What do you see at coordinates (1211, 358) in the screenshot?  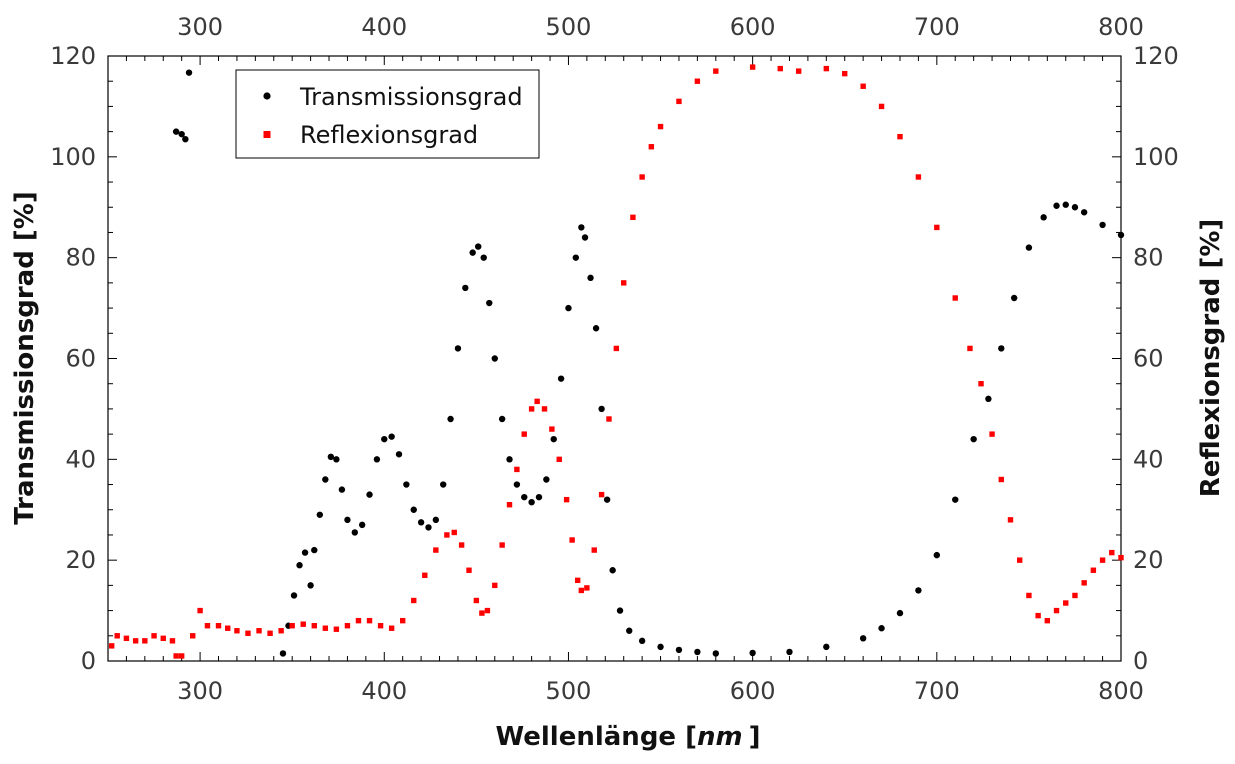 I see `y-axis-title-right: Reflexionsgrad [%]` at bounding box center [1211, 358].